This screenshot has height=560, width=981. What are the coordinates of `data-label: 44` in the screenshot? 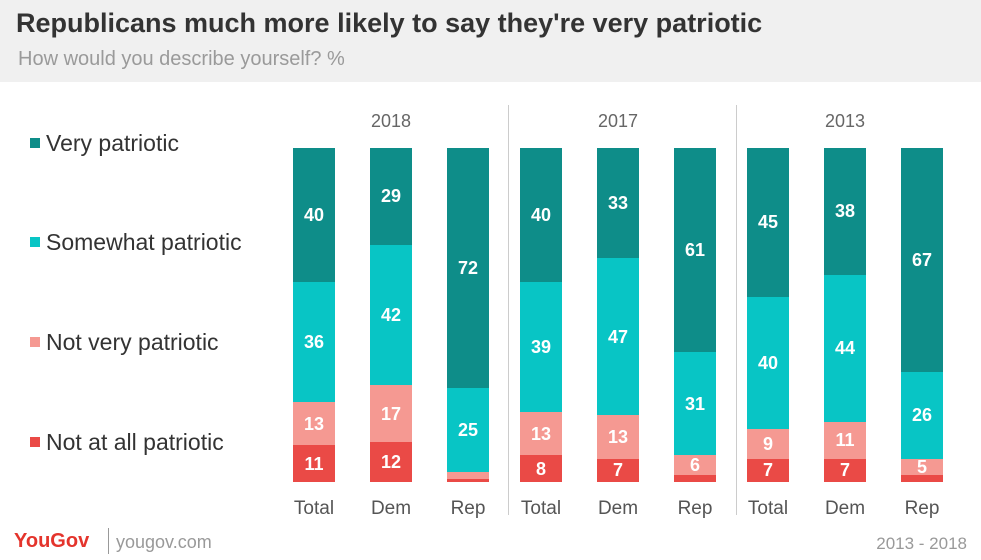 It's located at (845, 348).